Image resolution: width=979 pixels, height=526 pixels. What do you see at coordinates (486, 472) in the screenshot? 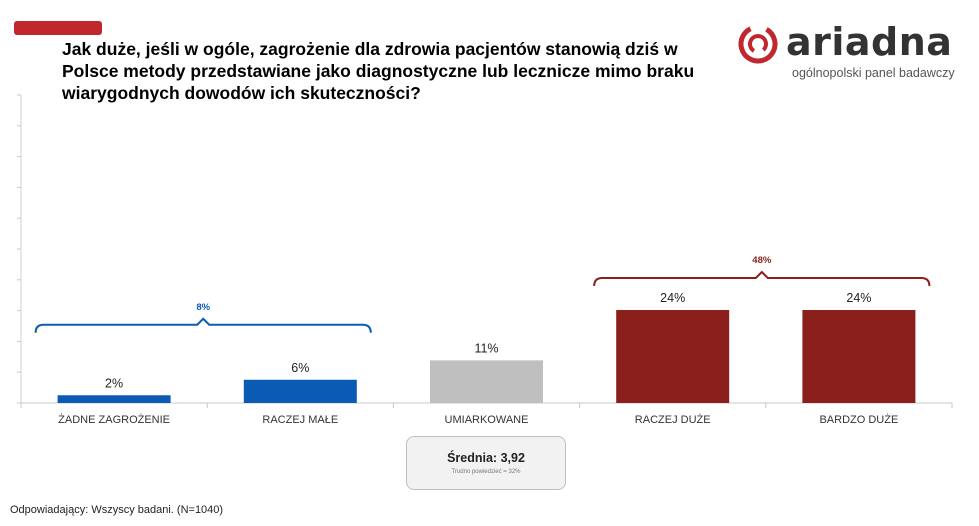
I see `average-note: Trudno powiedzieć = 32%` at bounding box center [486, 472].